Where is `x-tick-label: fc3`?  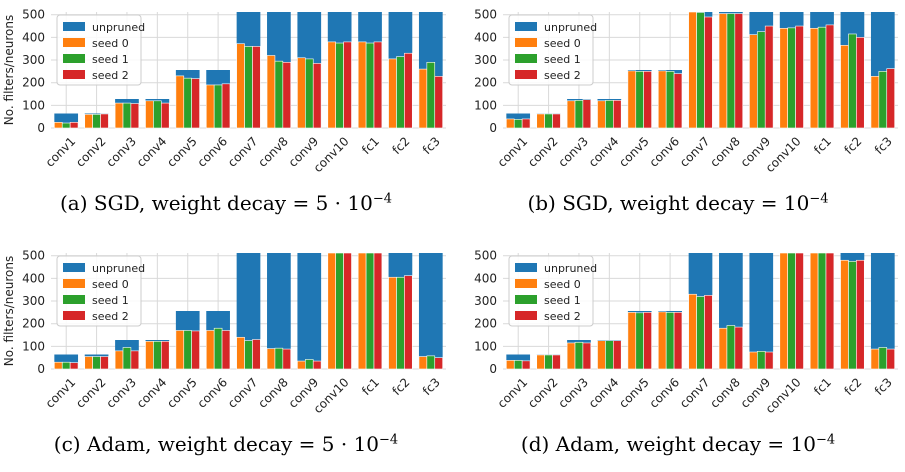 x-tick-label: fc3 is located at coordinates (883, 145).